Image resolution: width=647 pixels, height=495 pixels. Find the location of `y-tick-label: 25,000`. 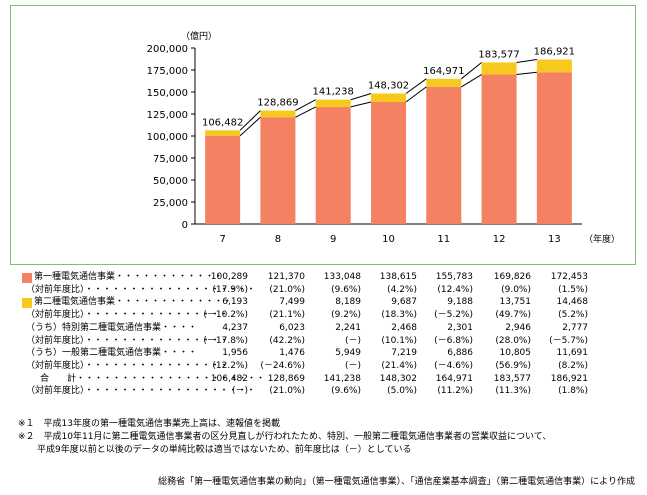

y-tick-label: 25,000 is located at coordinates (170, 203).